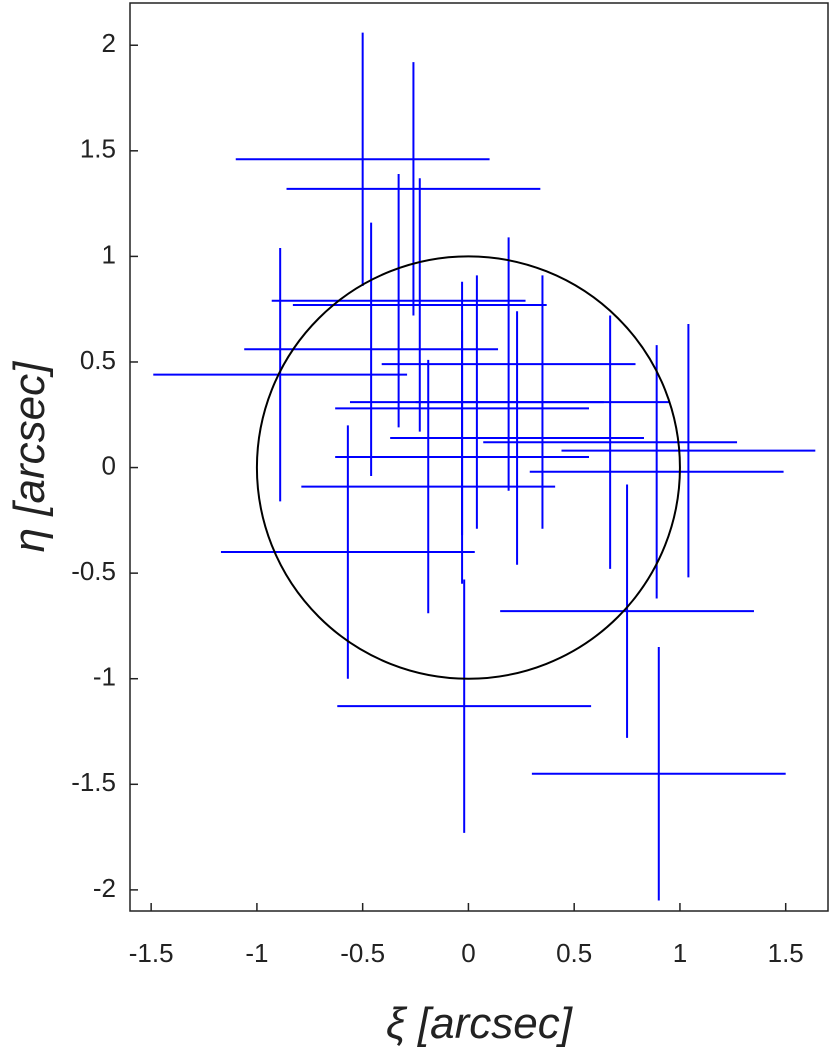 The image size is (830, 1050). I want to click on x-tick-label: -1.5, so click(151, 953).